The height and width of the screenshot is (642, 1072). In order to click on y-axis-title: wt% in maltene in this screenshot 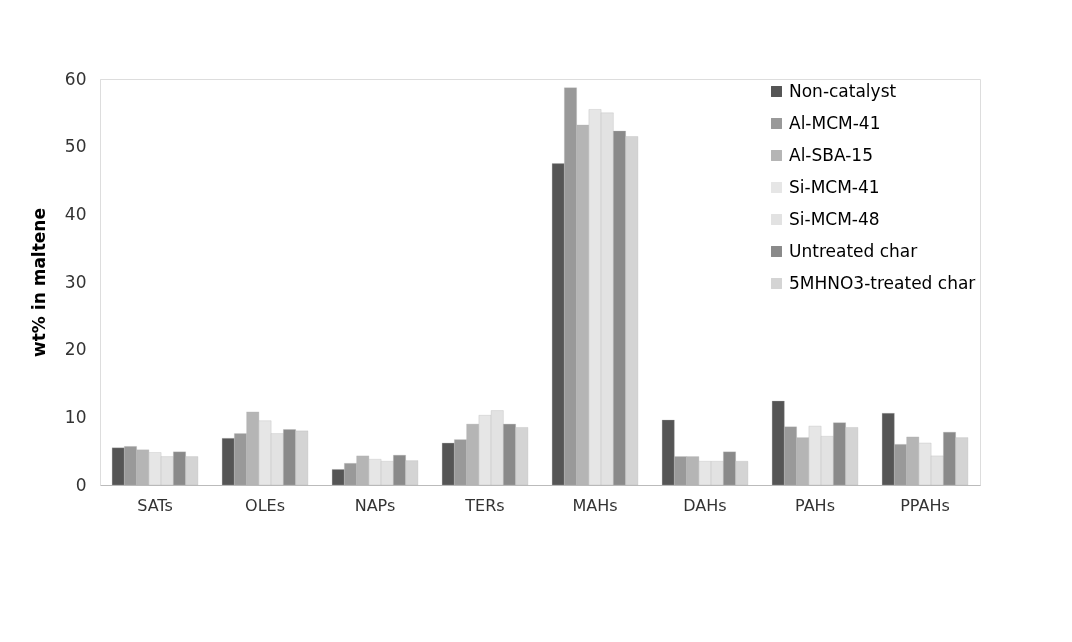, I will do `click(38, 282)`.